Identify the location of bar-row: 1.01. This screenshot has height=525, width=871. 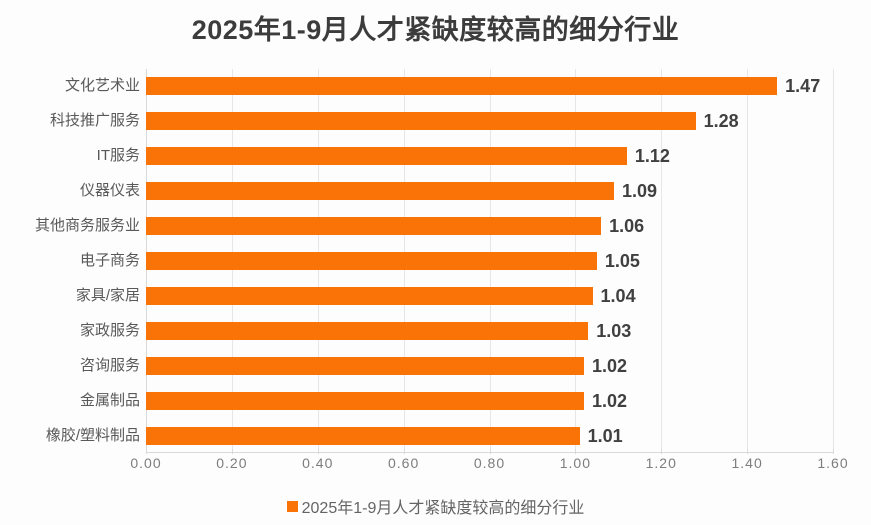
(489, 435).